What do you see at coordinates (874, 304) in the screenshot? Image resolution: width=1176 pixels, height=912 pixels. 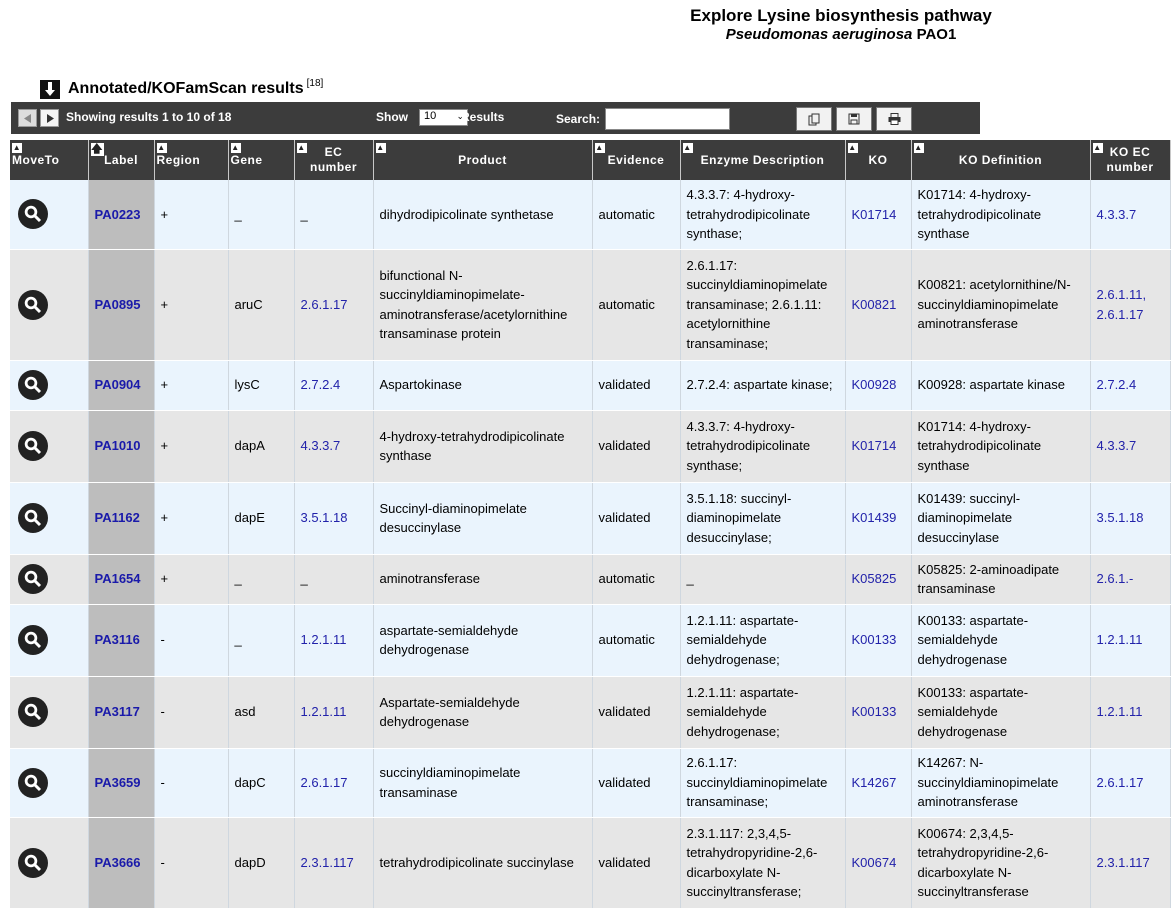 I see `ko-link: K00821` at bounding box center [874, 304].